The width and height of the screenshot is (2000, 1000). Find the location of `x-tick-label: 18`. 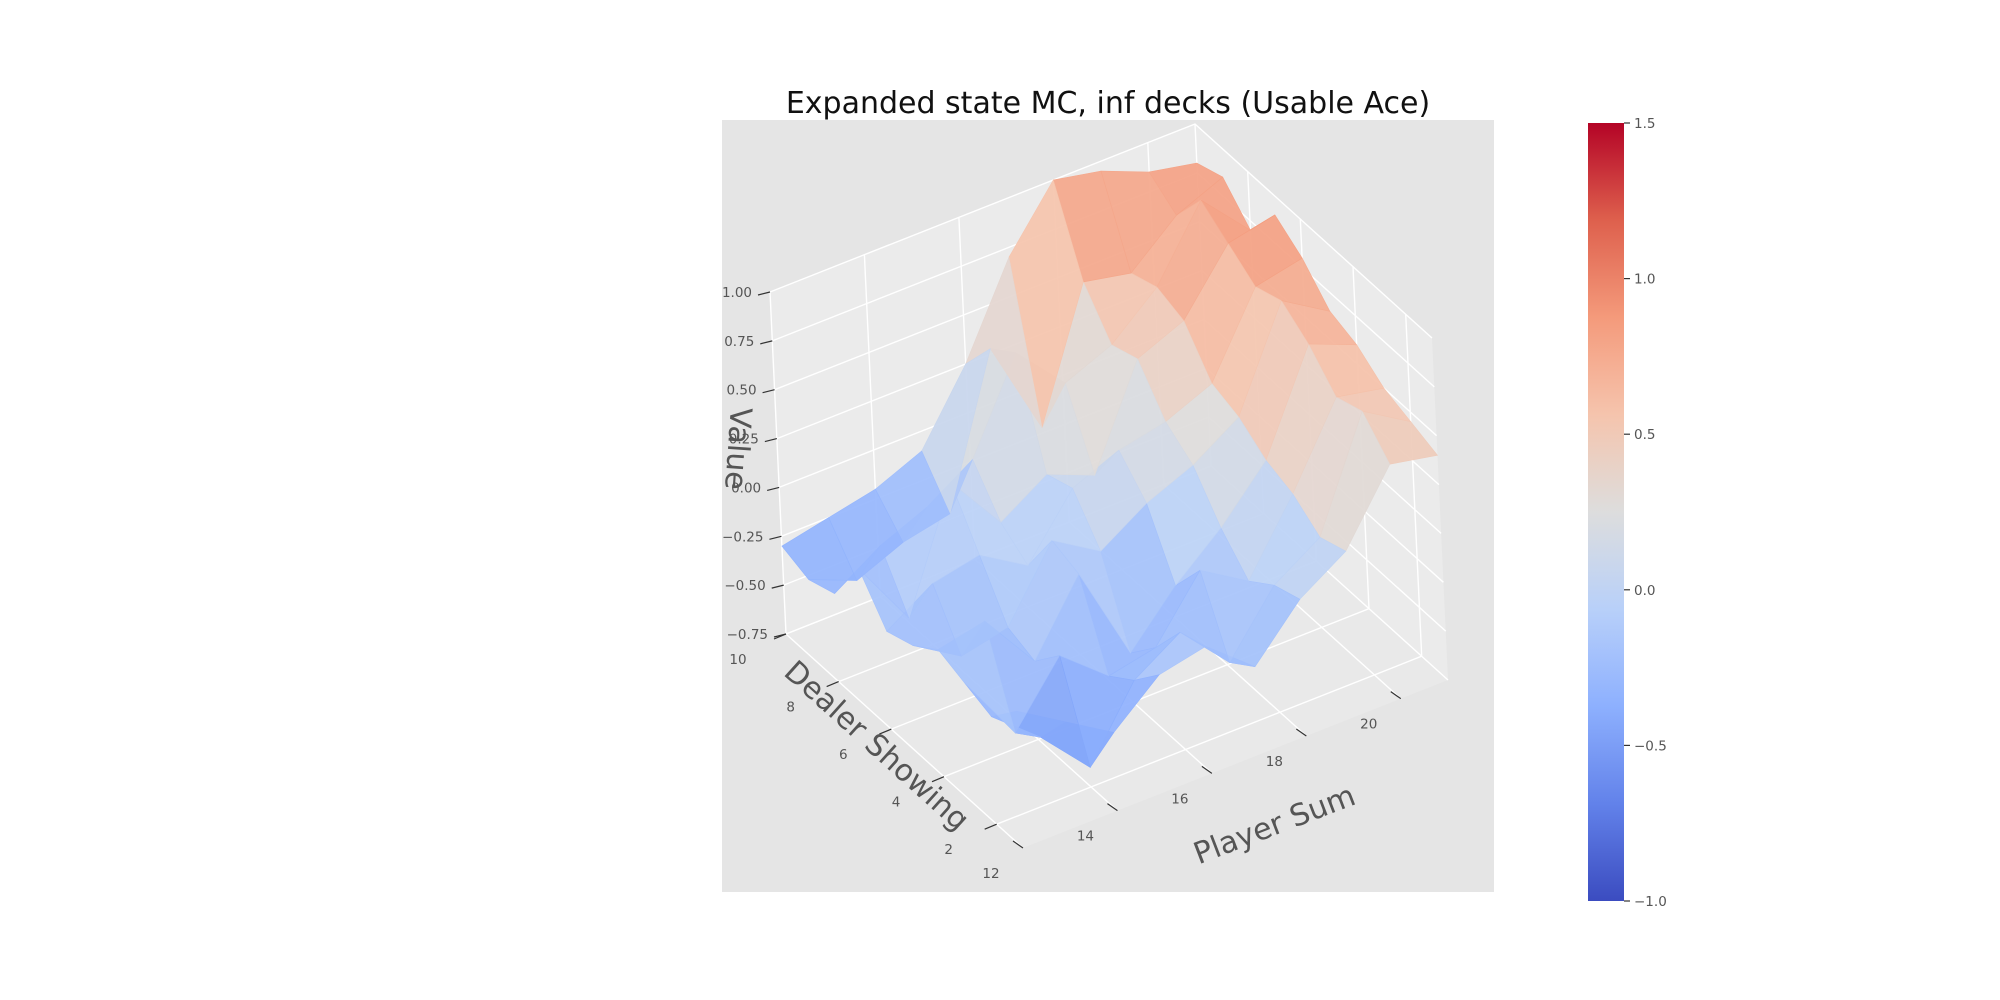

x-tick-label: 18 is located at coordinates (1274, 762).